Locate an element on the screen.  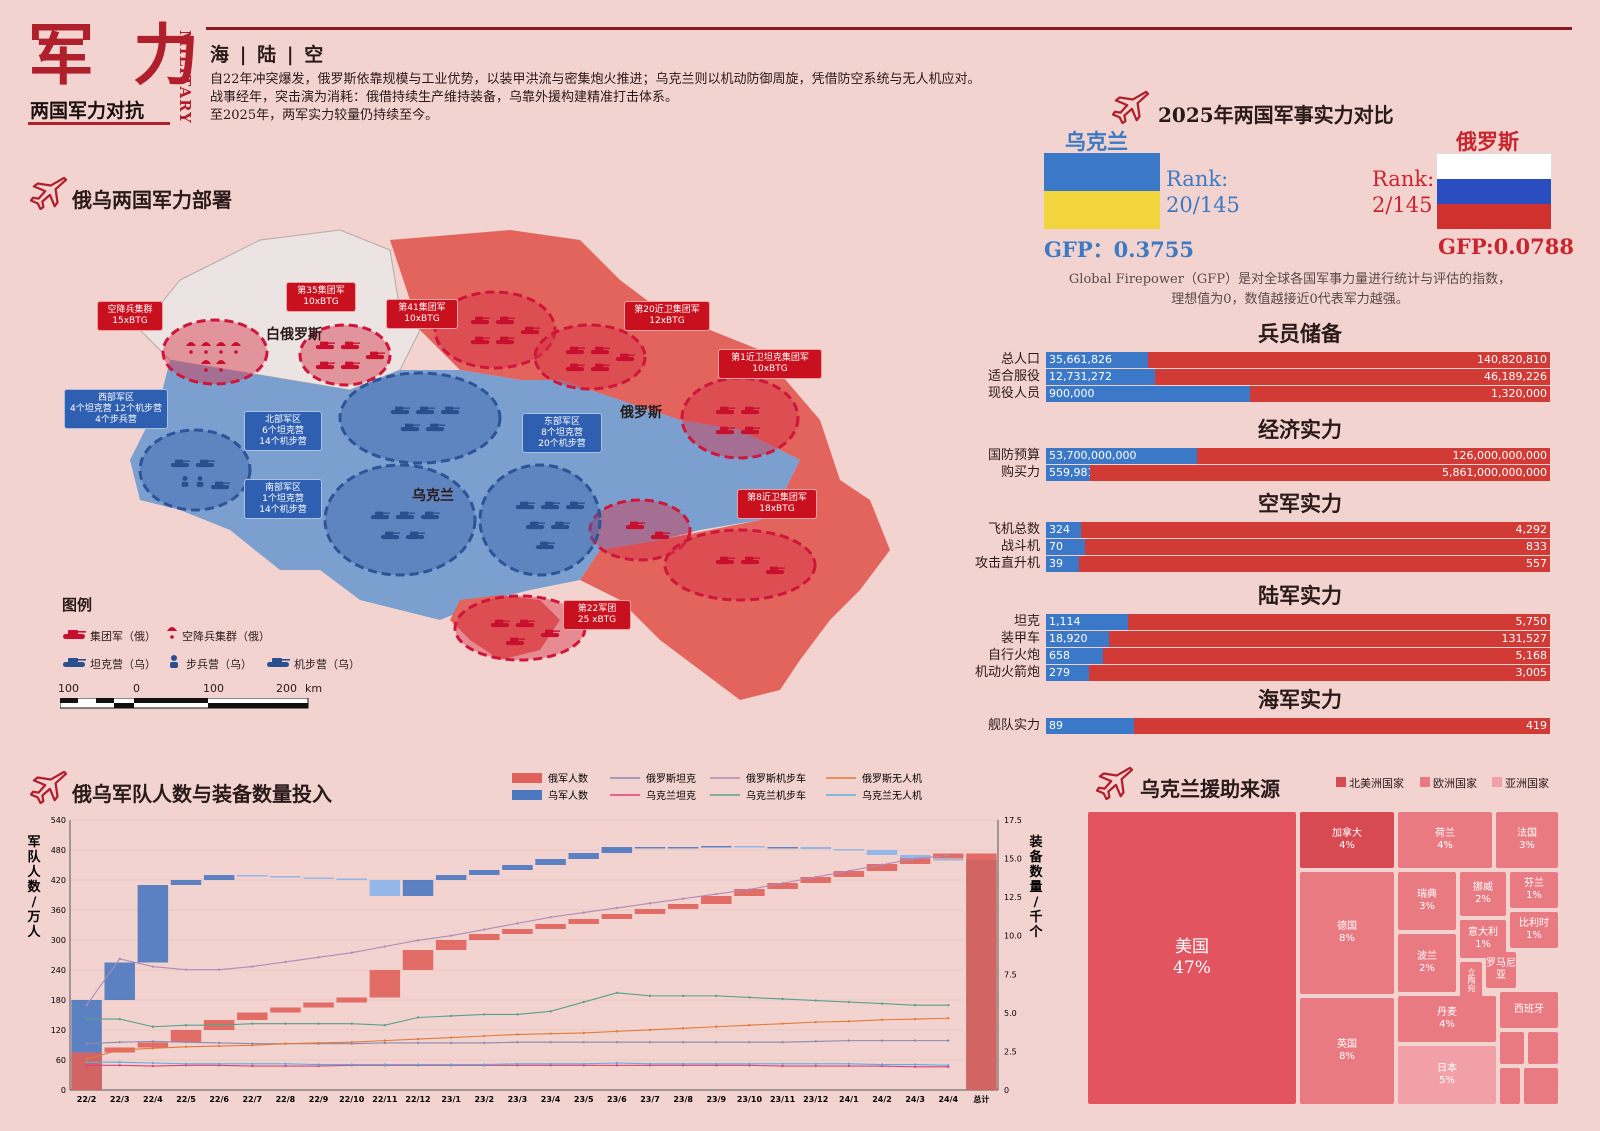
box-35th-army: 第35集团军 10xBTG is located at coordinates (321, 297).